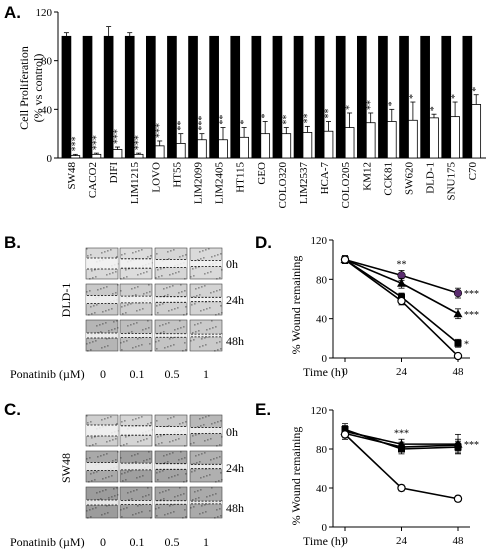 This screenshot has height=550, width=490. I want to click on panel-b-conc-0: 0, so click(103, 374).